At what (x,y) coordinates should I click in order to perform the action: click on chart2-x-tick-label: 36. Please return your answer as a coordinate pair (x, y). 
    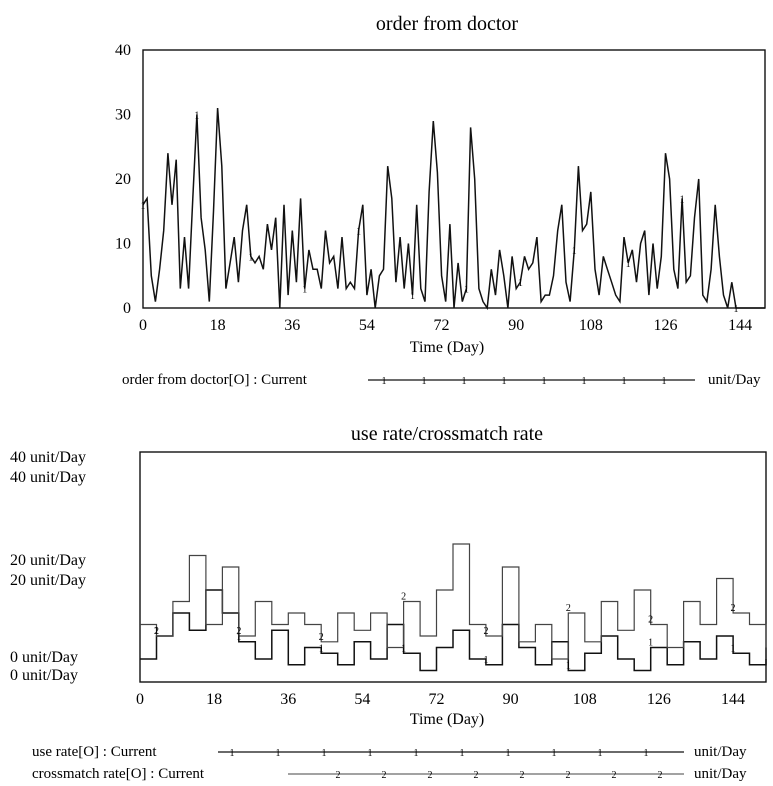
    Looking at the image, I should click on (288, 699).